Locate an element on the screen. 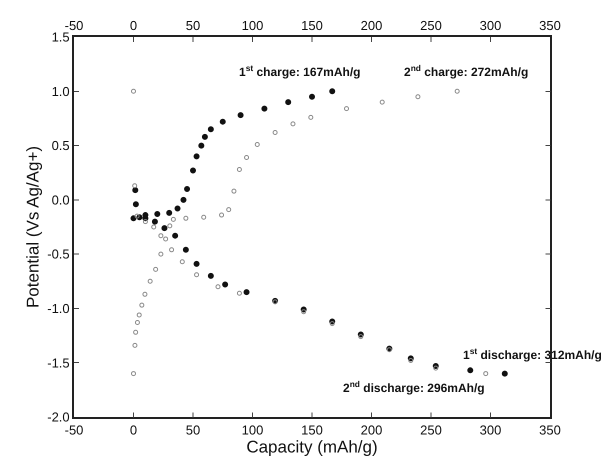  x2-tick-label: 300 is located at coordinates (491, 430).